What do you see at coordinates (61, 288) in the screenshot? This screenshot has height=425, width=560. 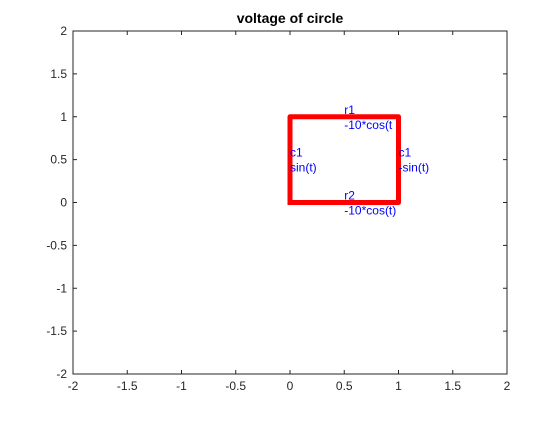 I see `y-tick-label: -1` at bounding box center [61, 288].